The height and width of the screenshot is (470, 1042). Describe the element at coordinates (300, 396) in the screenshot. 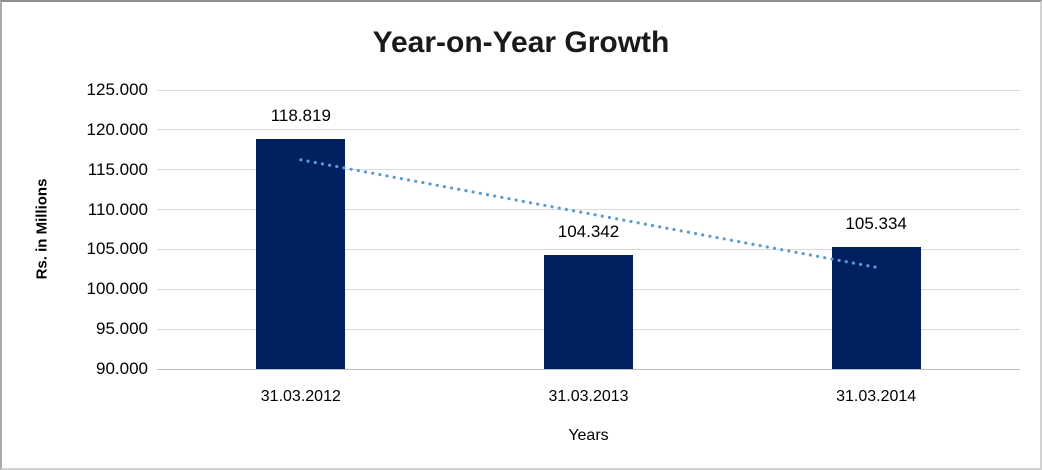

I see `x-tick-label: 31.03.2012` at that location.